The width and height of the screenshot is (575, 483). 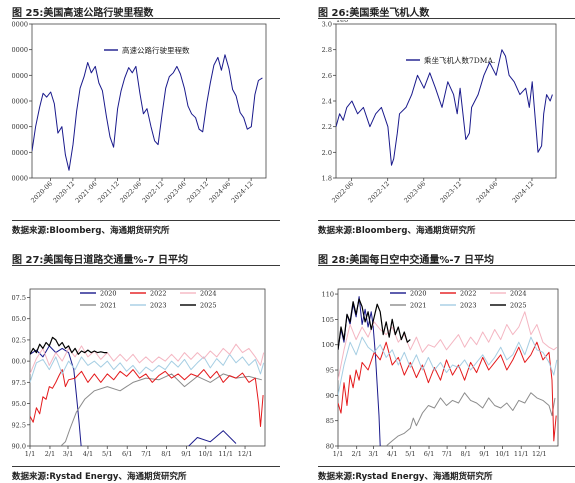 I want to click on y-tick-label: 320000, so click(x=20, y=25).